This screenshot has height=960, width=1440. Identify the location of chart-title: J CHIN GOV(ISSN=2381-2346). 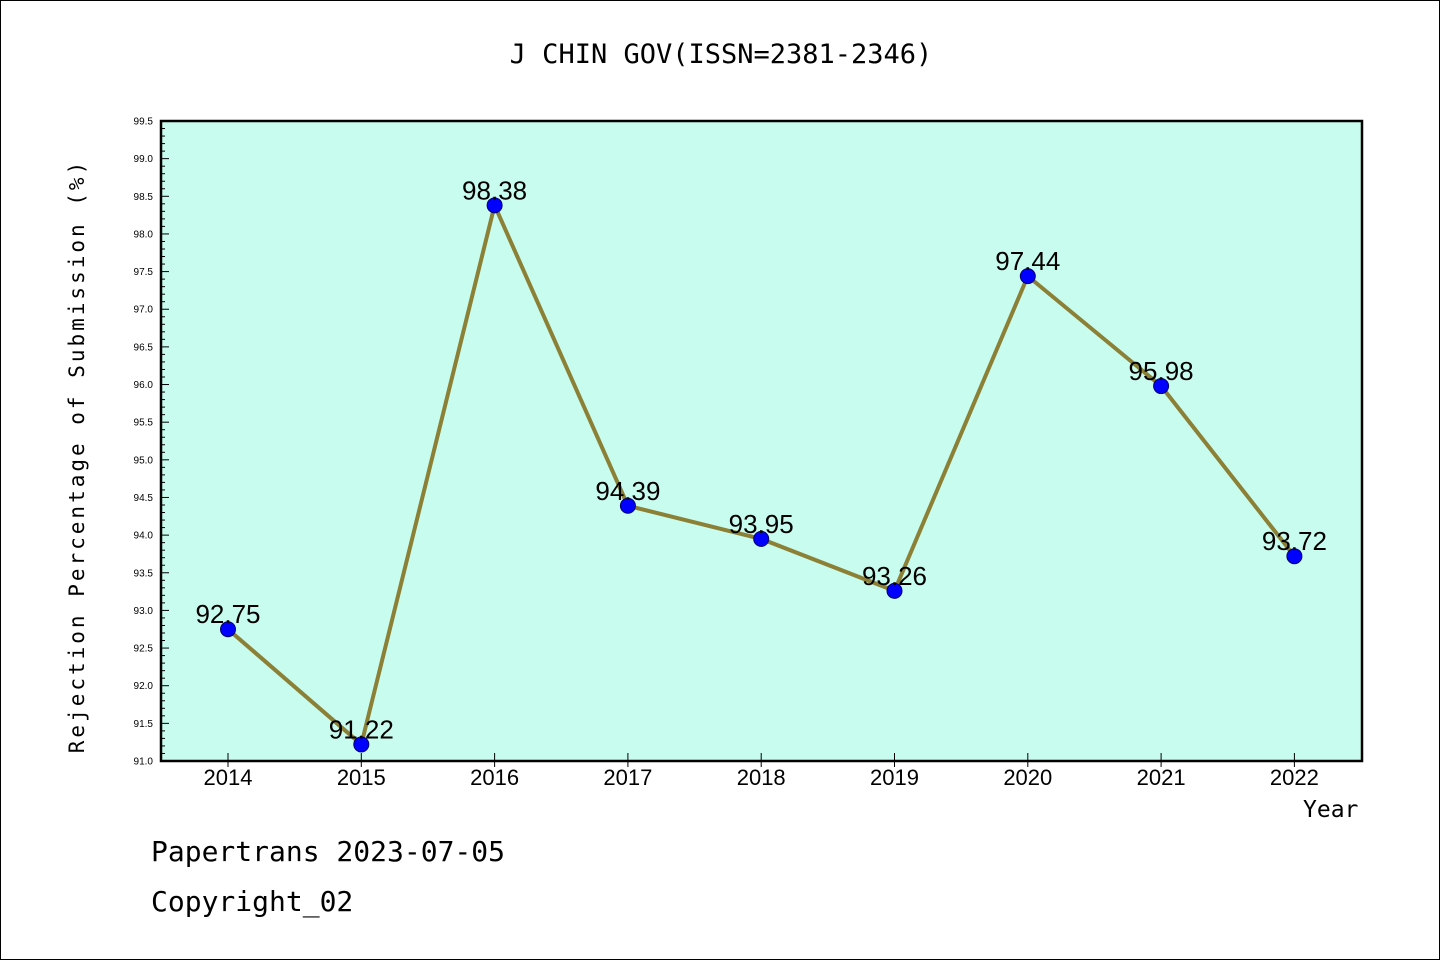
(721, 54).